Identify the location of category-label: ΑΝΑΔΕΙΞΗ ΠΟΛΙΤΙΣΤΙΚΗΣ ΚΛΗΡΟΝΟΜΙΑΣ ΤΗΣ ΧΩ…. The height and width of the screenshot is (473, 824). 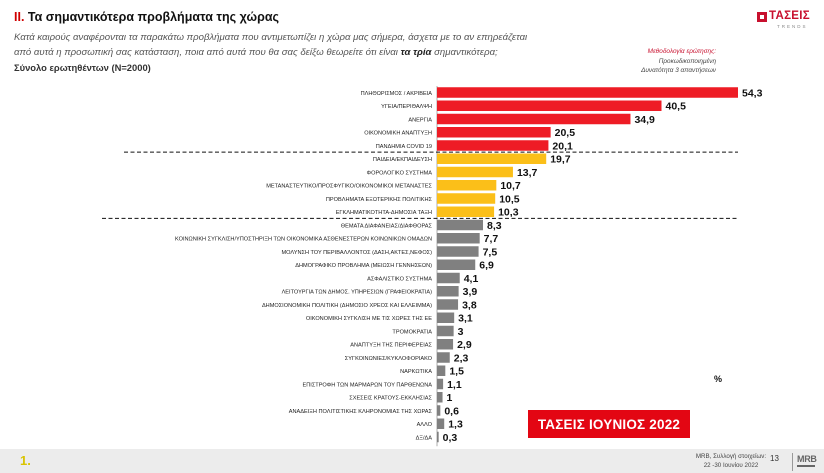
(361, 412).